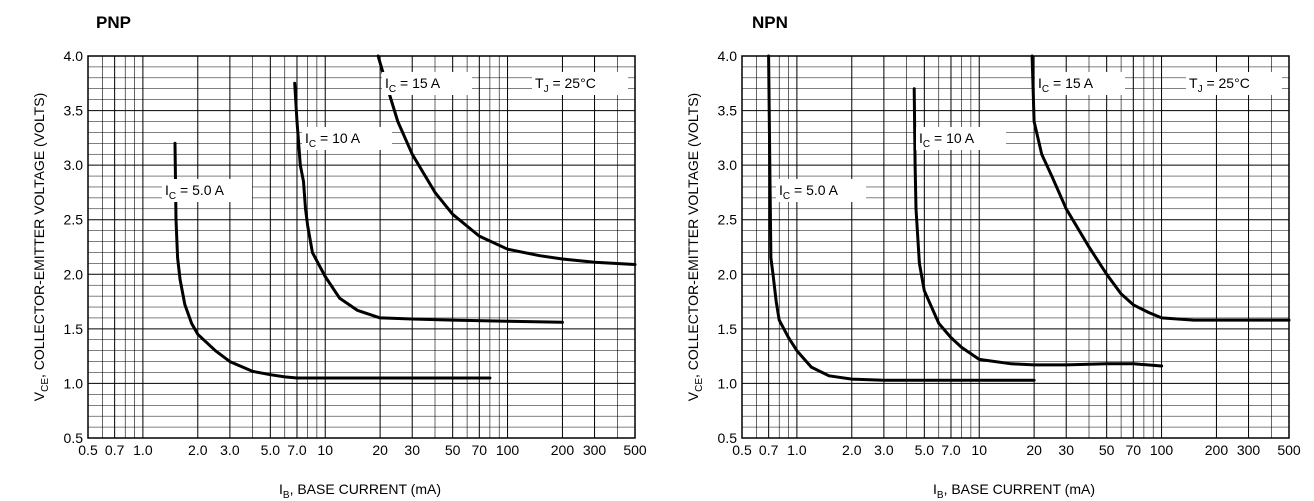 The width and height of the screenshot is (1314, 501). Describe the element at coordinates (770, 22) in the screenshot. I see `chart-title: NPN` at that location.